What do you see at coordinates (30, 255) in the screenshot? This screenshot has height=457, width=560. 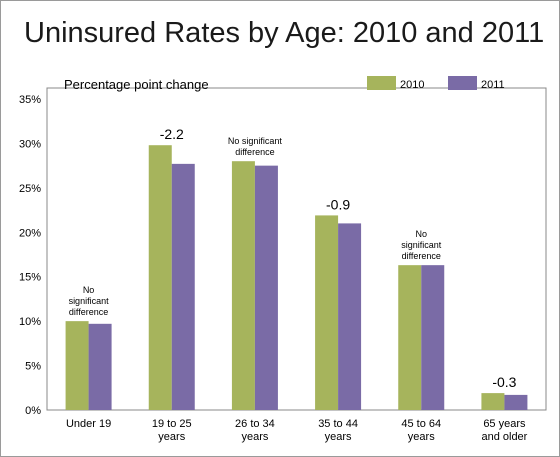 I see `y-axis: 0% 5% 10% 15% 20% 25% 30% 35%` at bounding box center [30, 255].